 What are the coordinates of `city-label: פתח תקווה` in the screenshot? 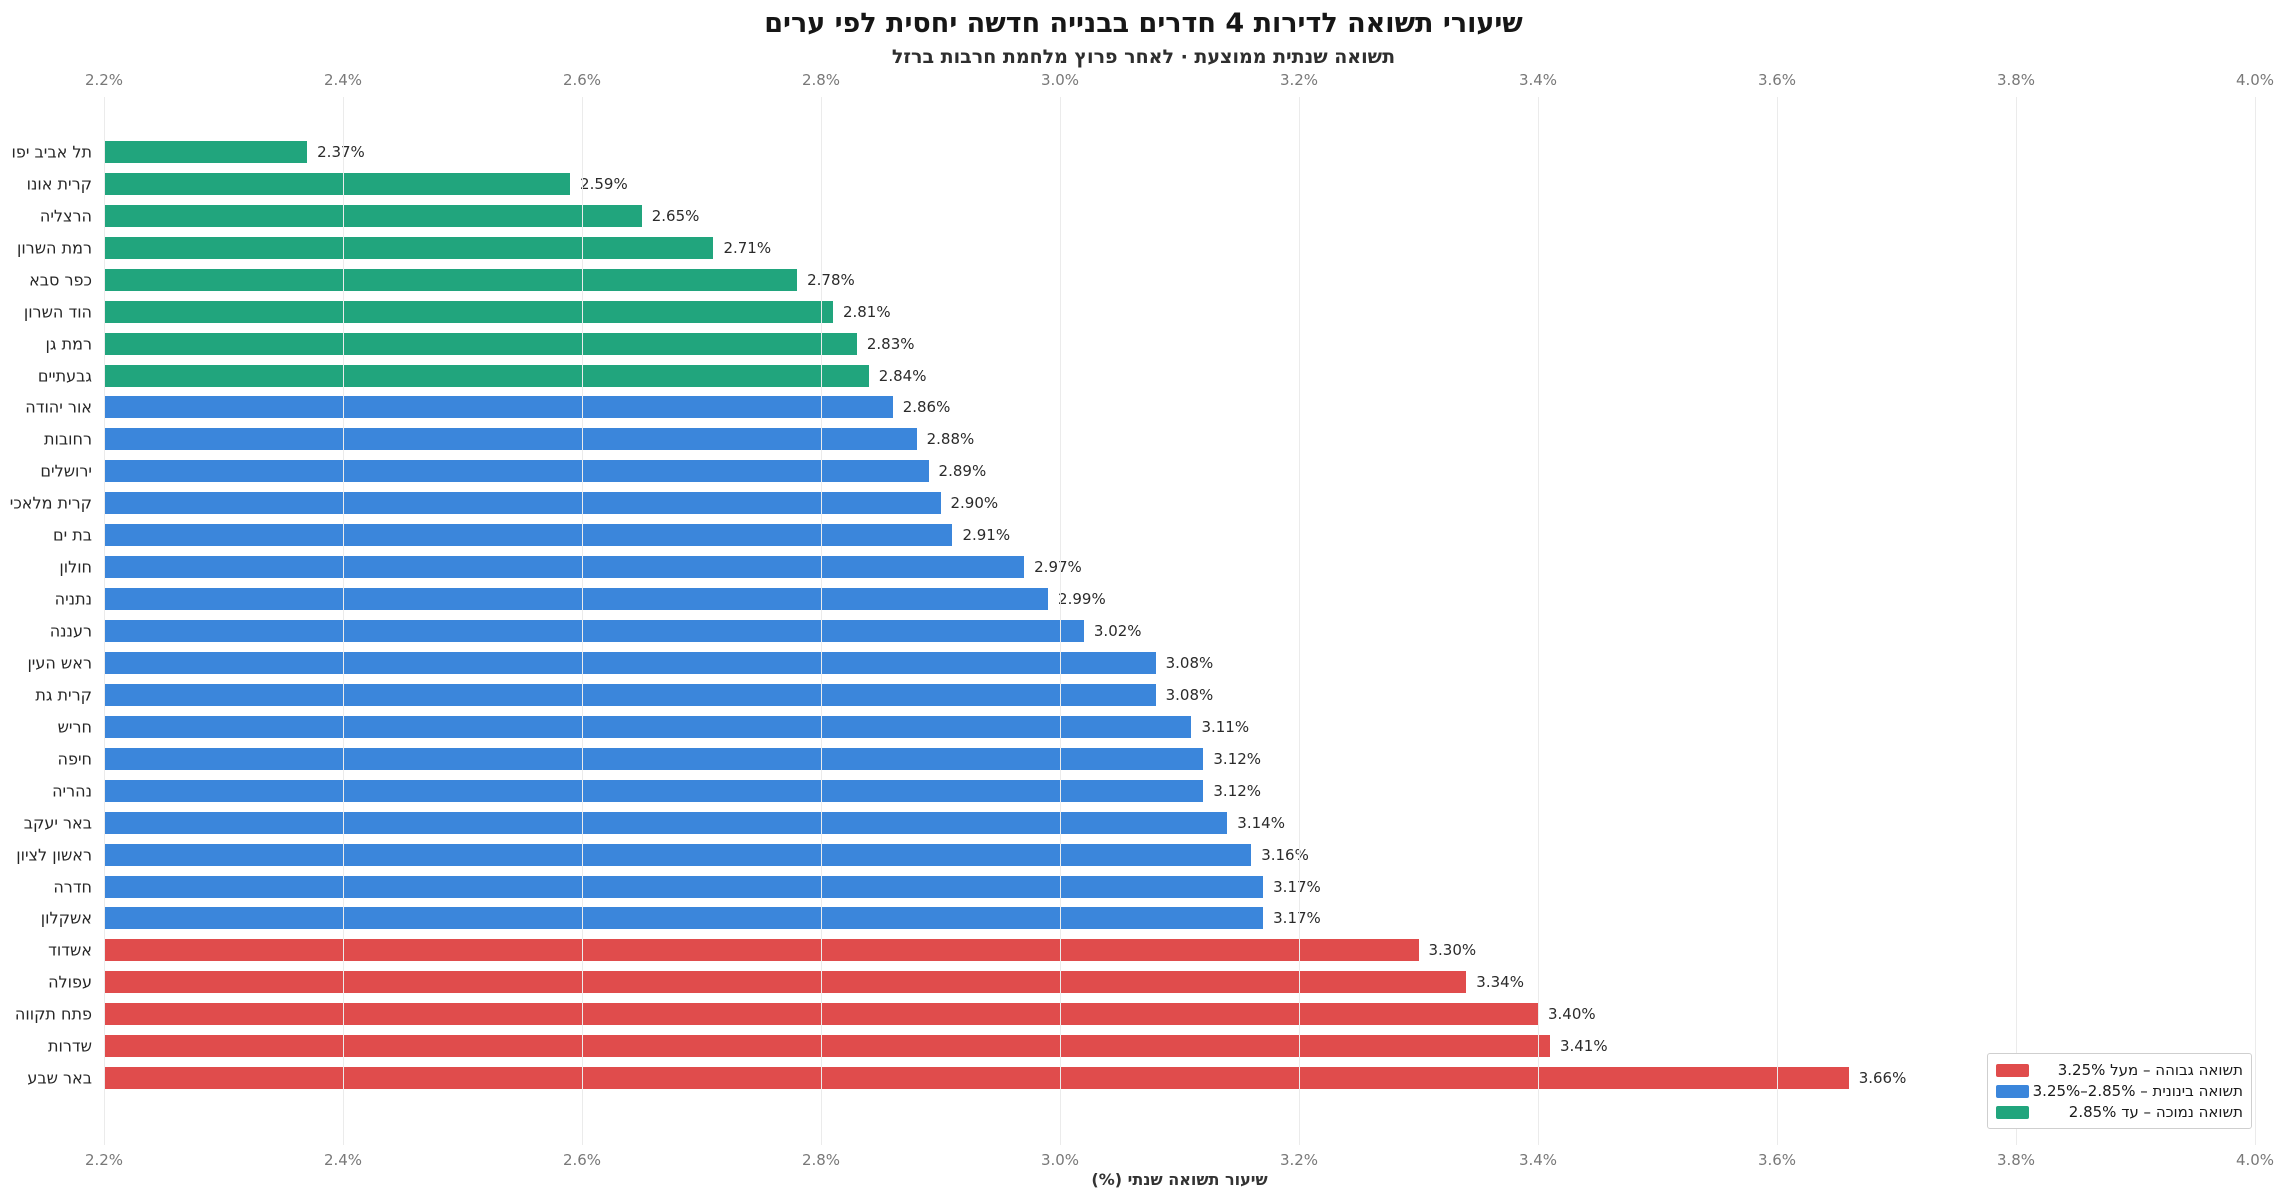 It's located at (53, 1014).